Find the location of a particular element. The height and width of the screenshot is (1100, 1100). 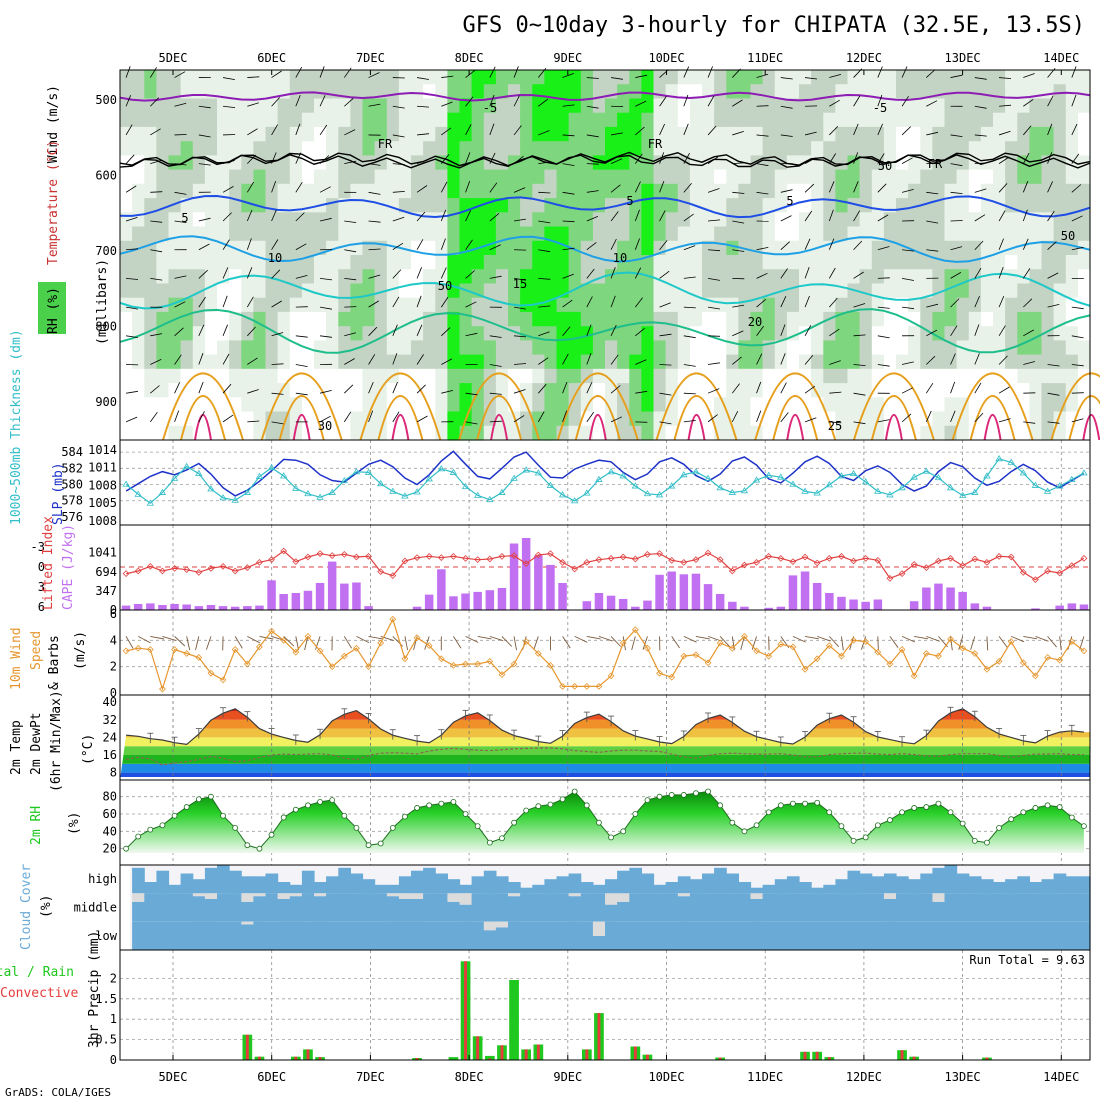

wind-ylabel-unit: (m/s) is located at coordinates (80, 650).